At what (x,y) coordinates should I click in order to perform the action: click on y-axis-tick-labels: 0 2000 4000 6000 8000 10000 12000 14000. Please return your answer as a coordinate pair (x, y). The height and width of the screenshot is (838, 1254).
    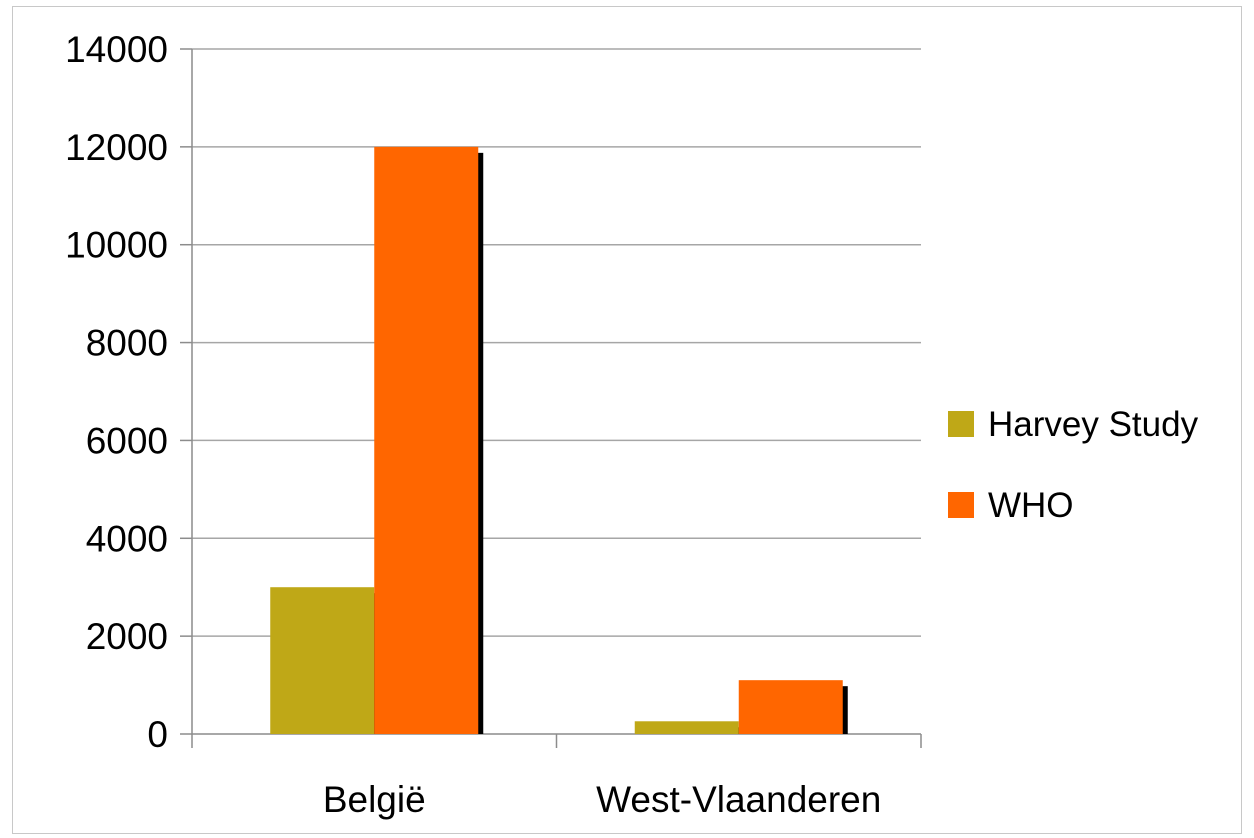
    Looking at the image, I should click on (116, 392).